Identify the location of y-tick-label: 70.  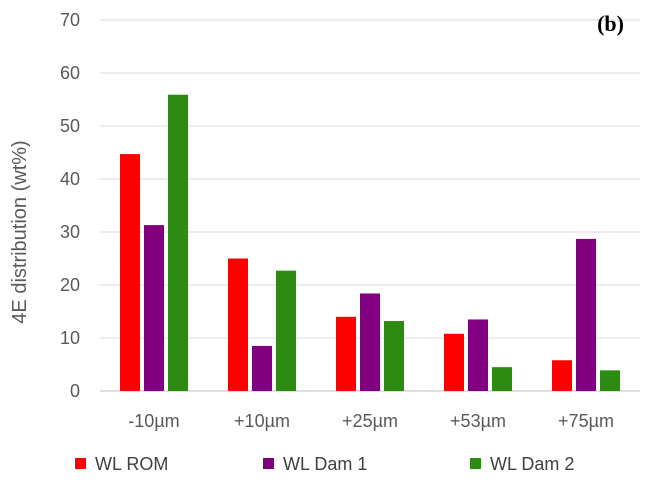
(70, 20).